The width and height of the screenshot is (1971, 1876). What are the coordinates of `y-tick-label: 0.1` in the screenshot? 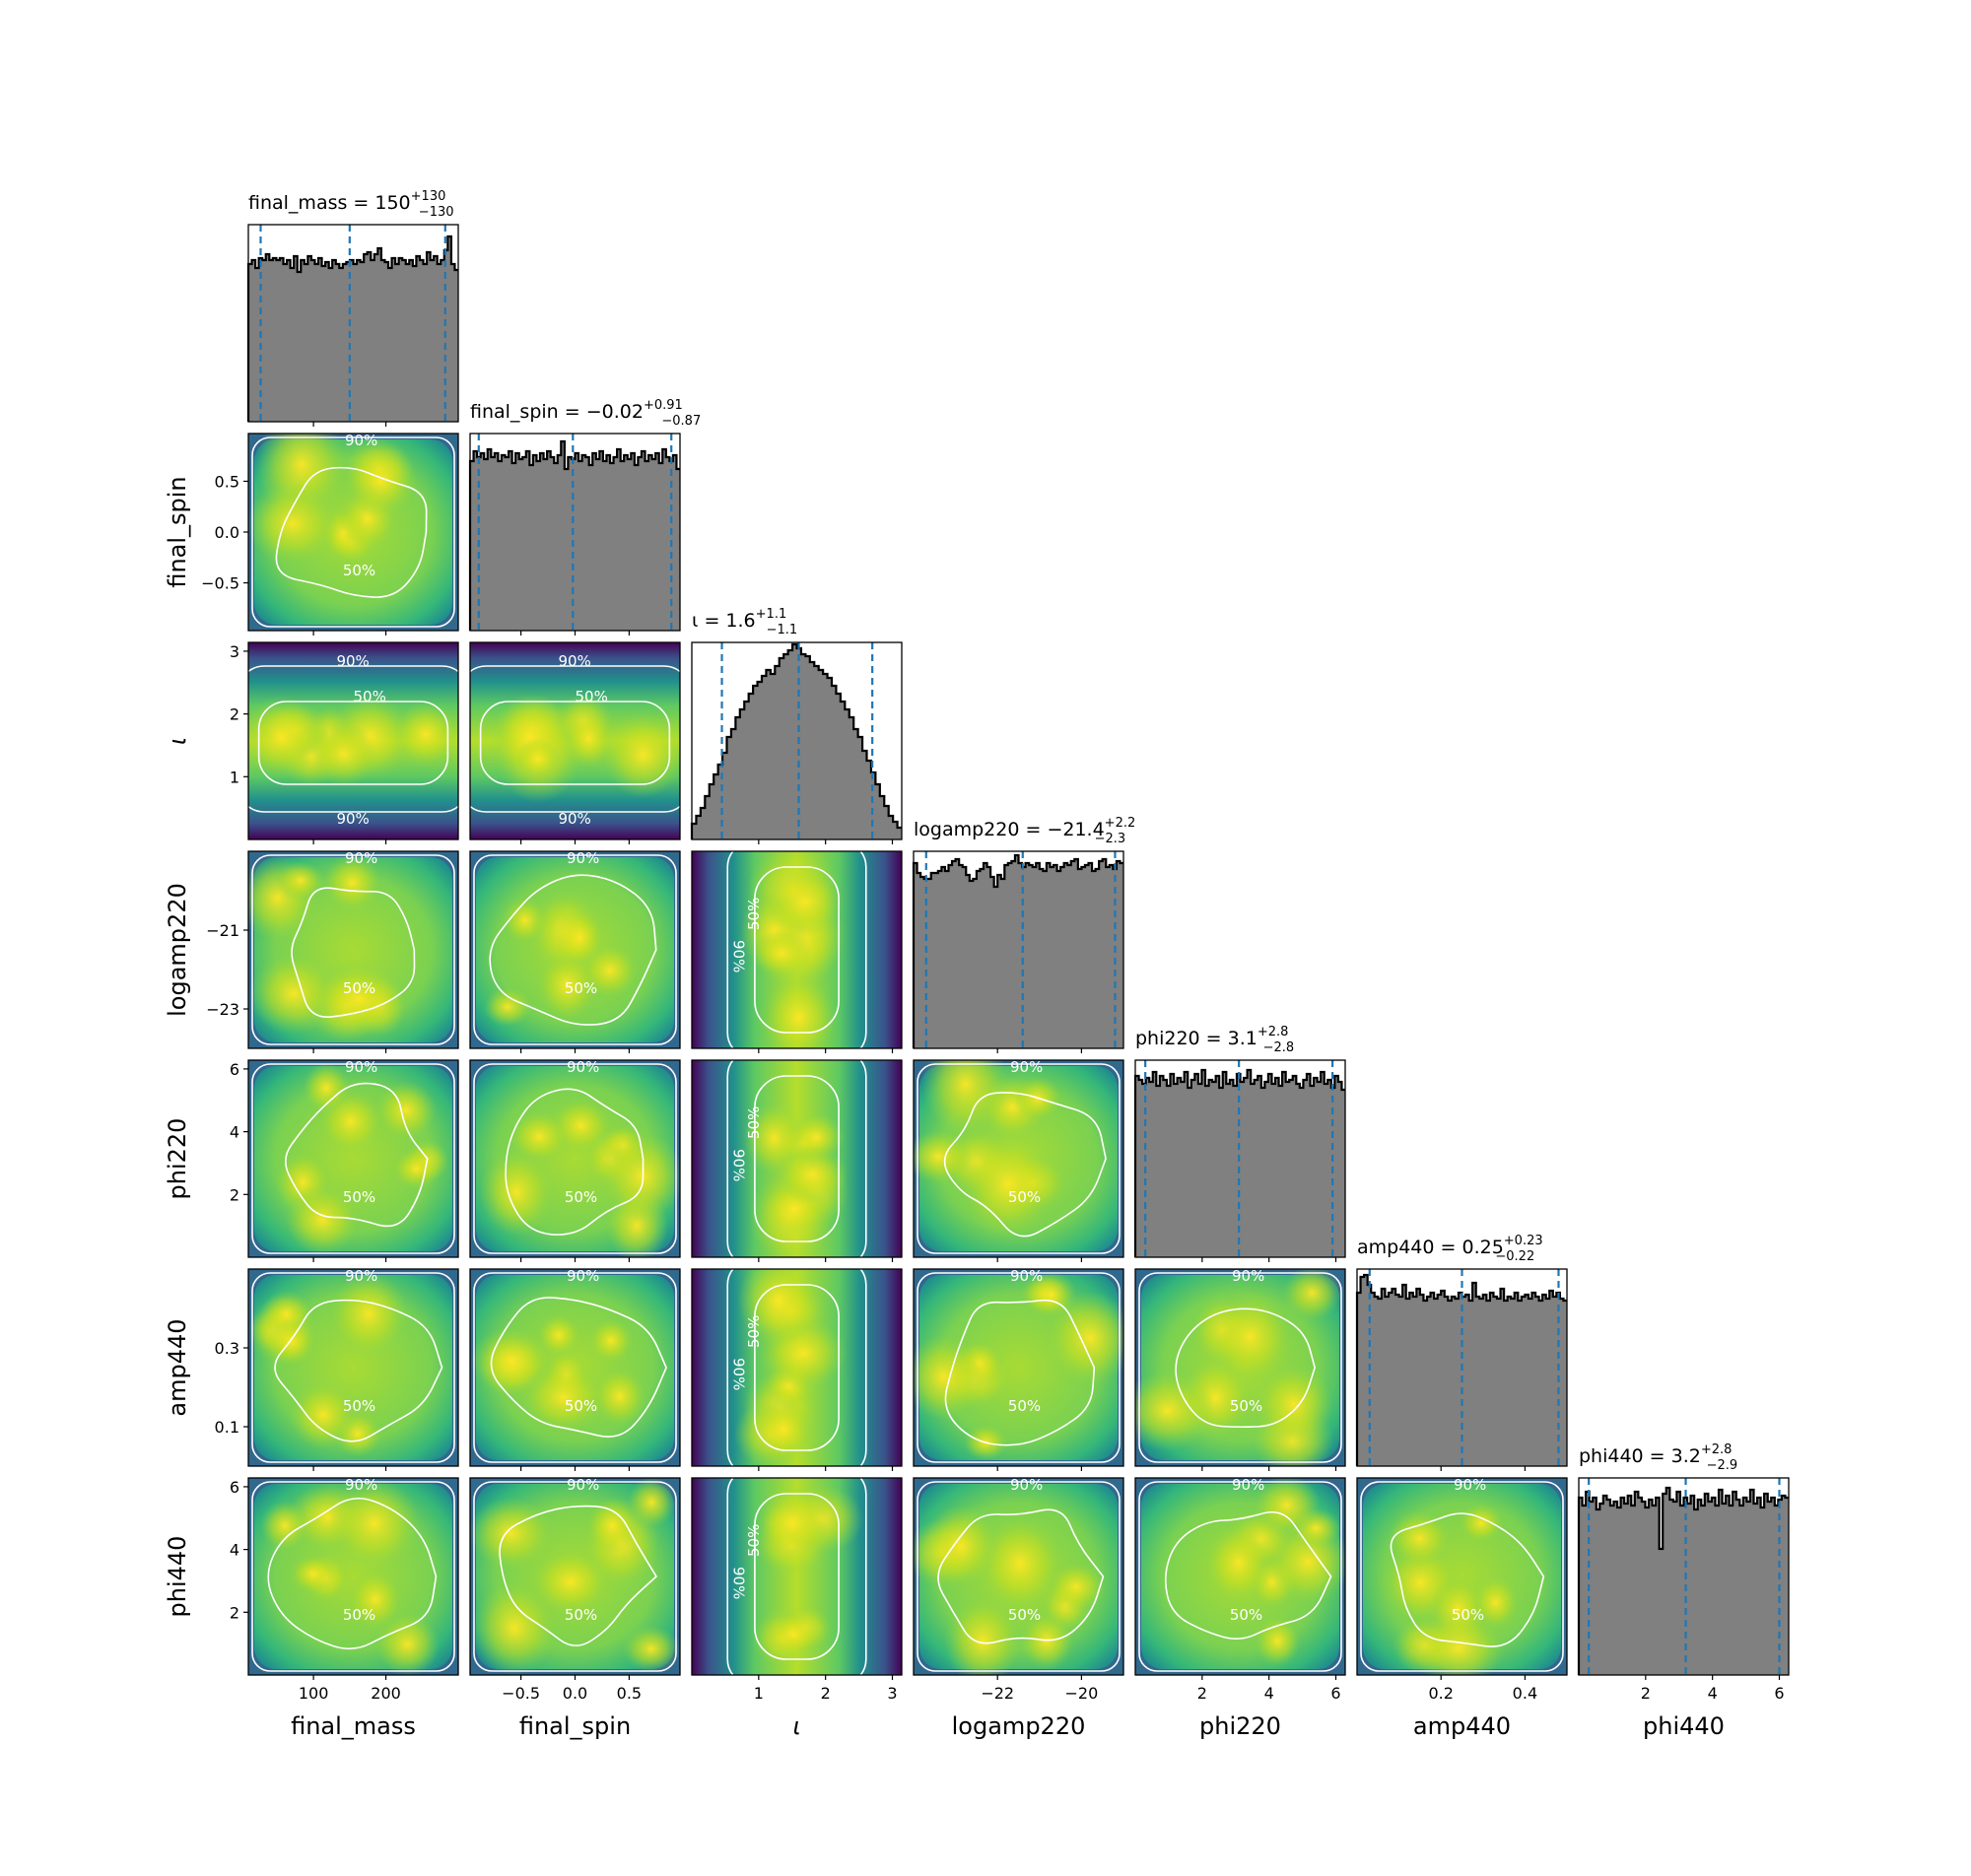 It's located at (227, 1428).